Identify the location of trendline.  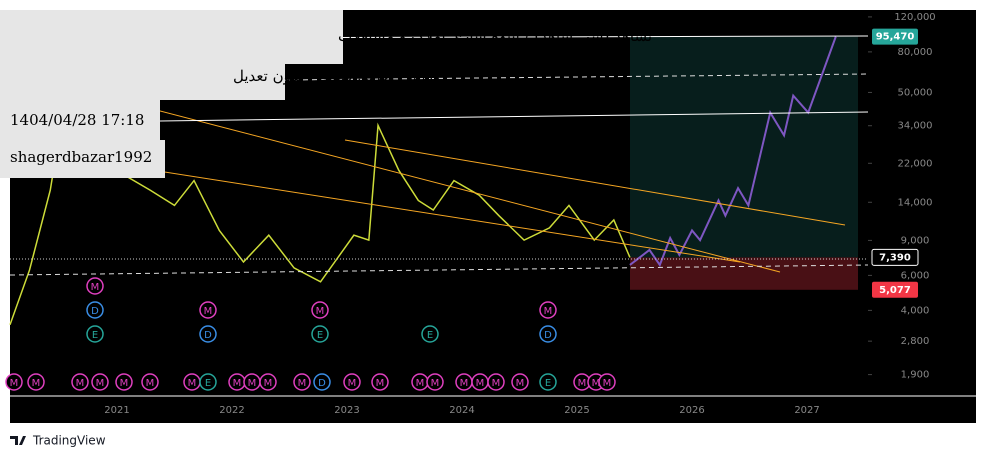
(595, 182).